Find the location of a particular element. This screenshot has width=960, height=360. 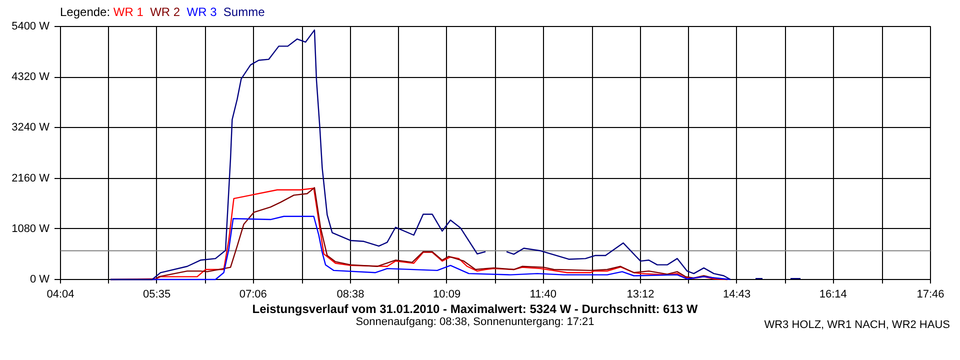

x-tick-label: 16:14 is located at coordinates (833, 294).